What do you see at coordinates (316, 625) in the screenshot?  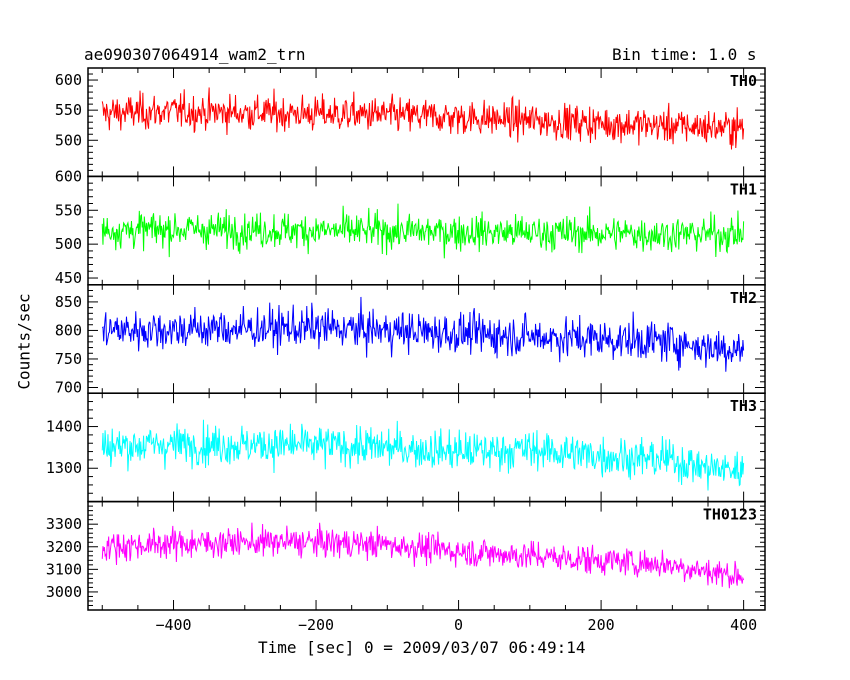 I see `x-tick-label: −200` at bounding box center [316, 625].